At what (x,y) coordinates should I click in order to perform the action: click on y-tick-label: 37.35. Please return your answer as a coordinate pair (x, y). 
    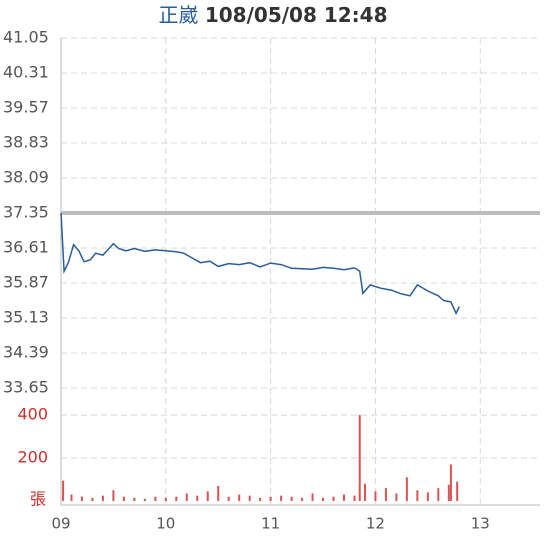
    Looking at the image, I should click on (26, 212).